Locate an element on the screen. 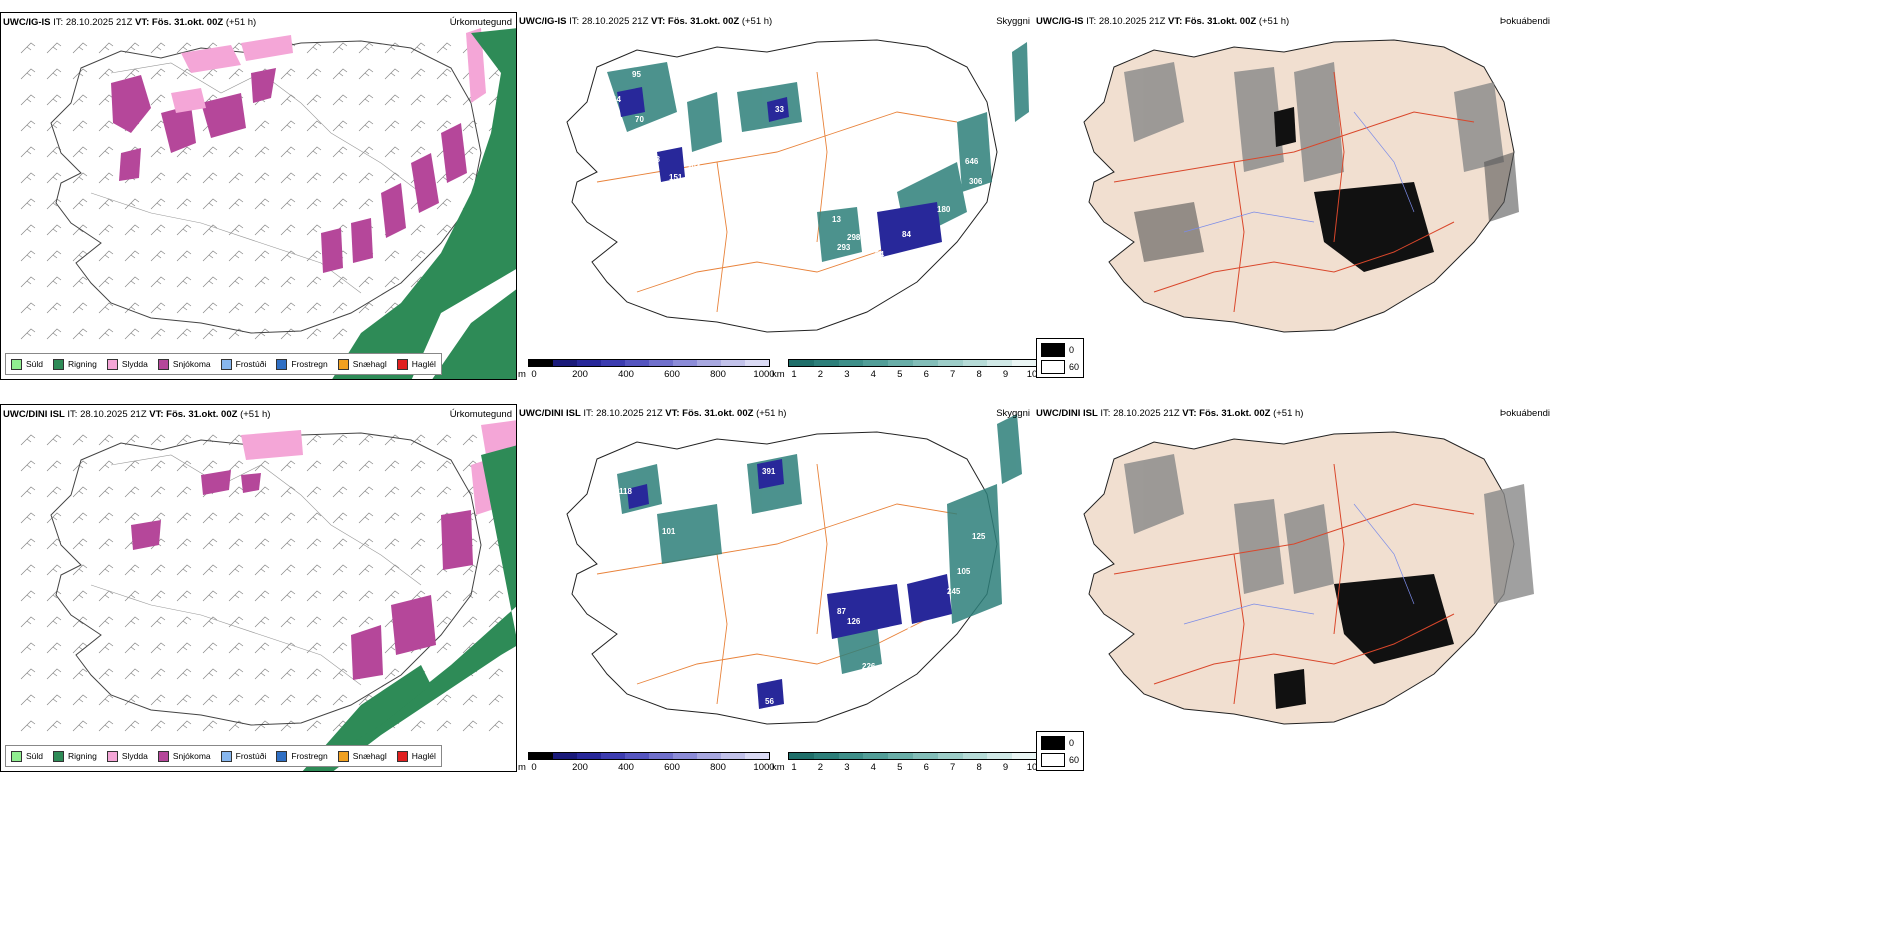  ceiling-value-label: 64 is located at coordinates (616, 99).